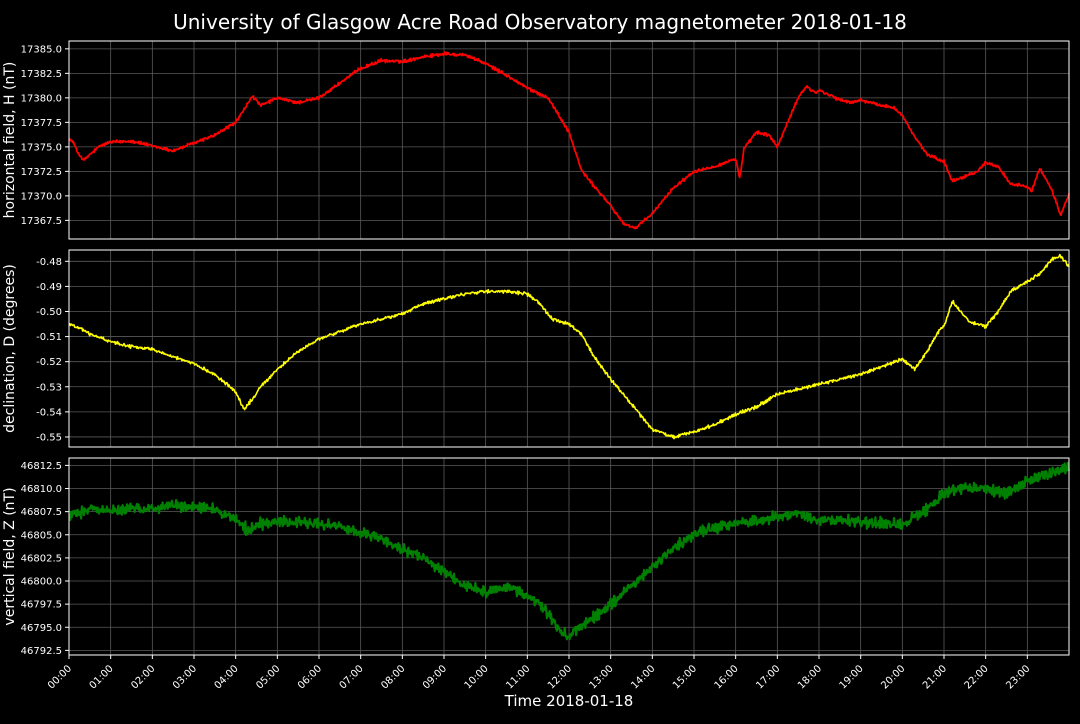 The width and height of the screenshot is (1080, 724). Describe the element at coordinates (41, 582) in the screenshot. I see `y-tick-label: 46800.0` at that location.